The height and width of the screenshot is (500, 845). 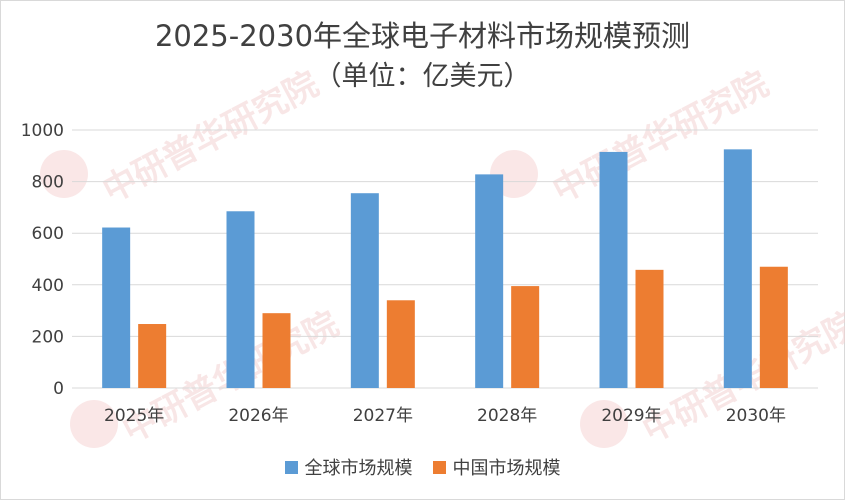 What do you see at coordinates (48, 234) in the screenshot?
I see `y-tick-label: 600` at bounding box center [48, 234].